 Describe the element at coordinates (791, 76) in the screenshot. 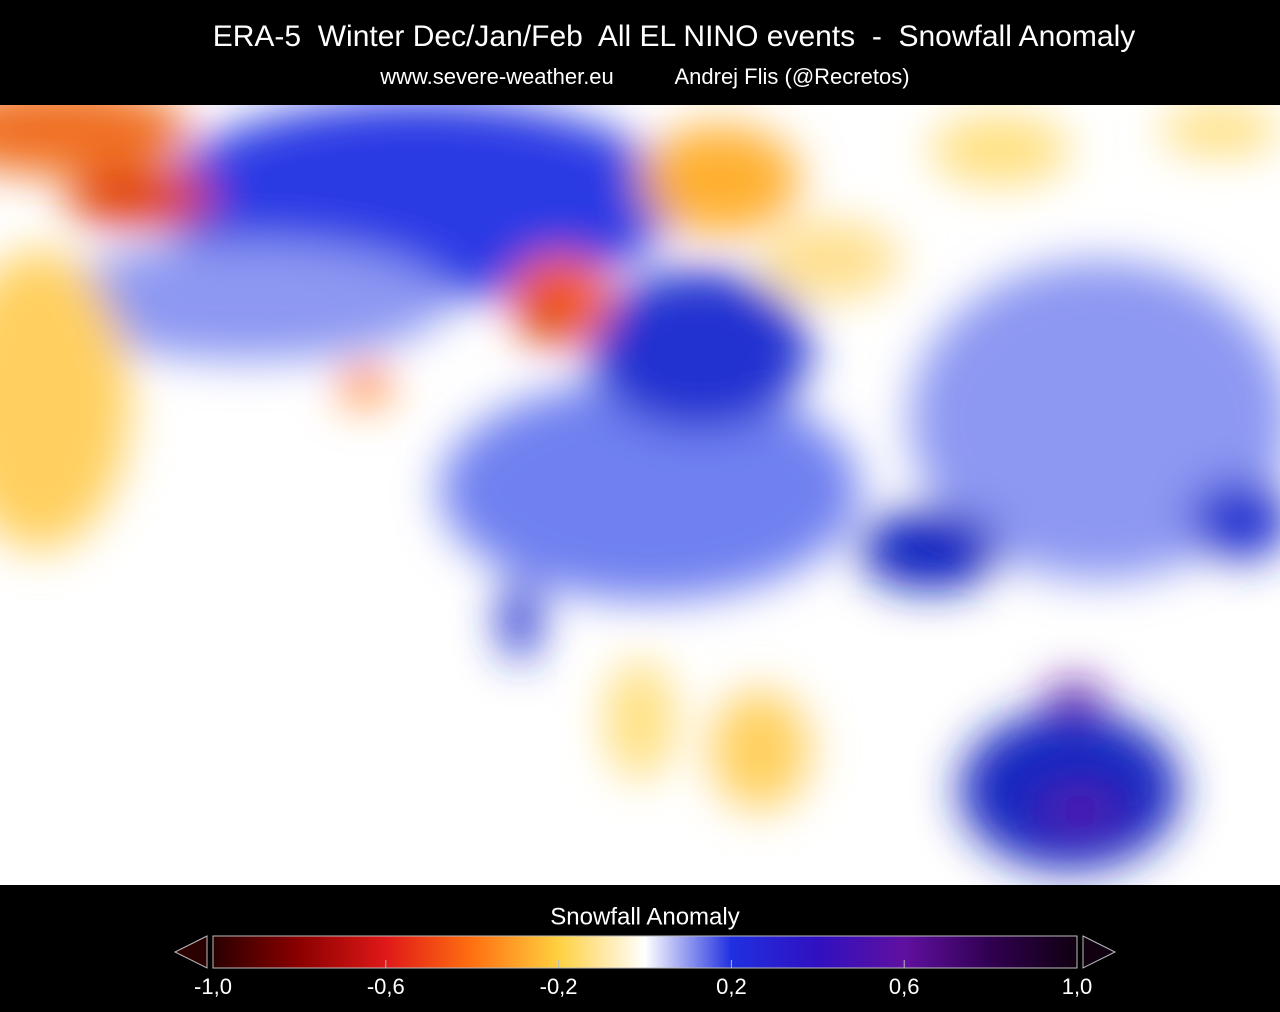

I see `author: Andrej Flis (@Recretos)` at that location.